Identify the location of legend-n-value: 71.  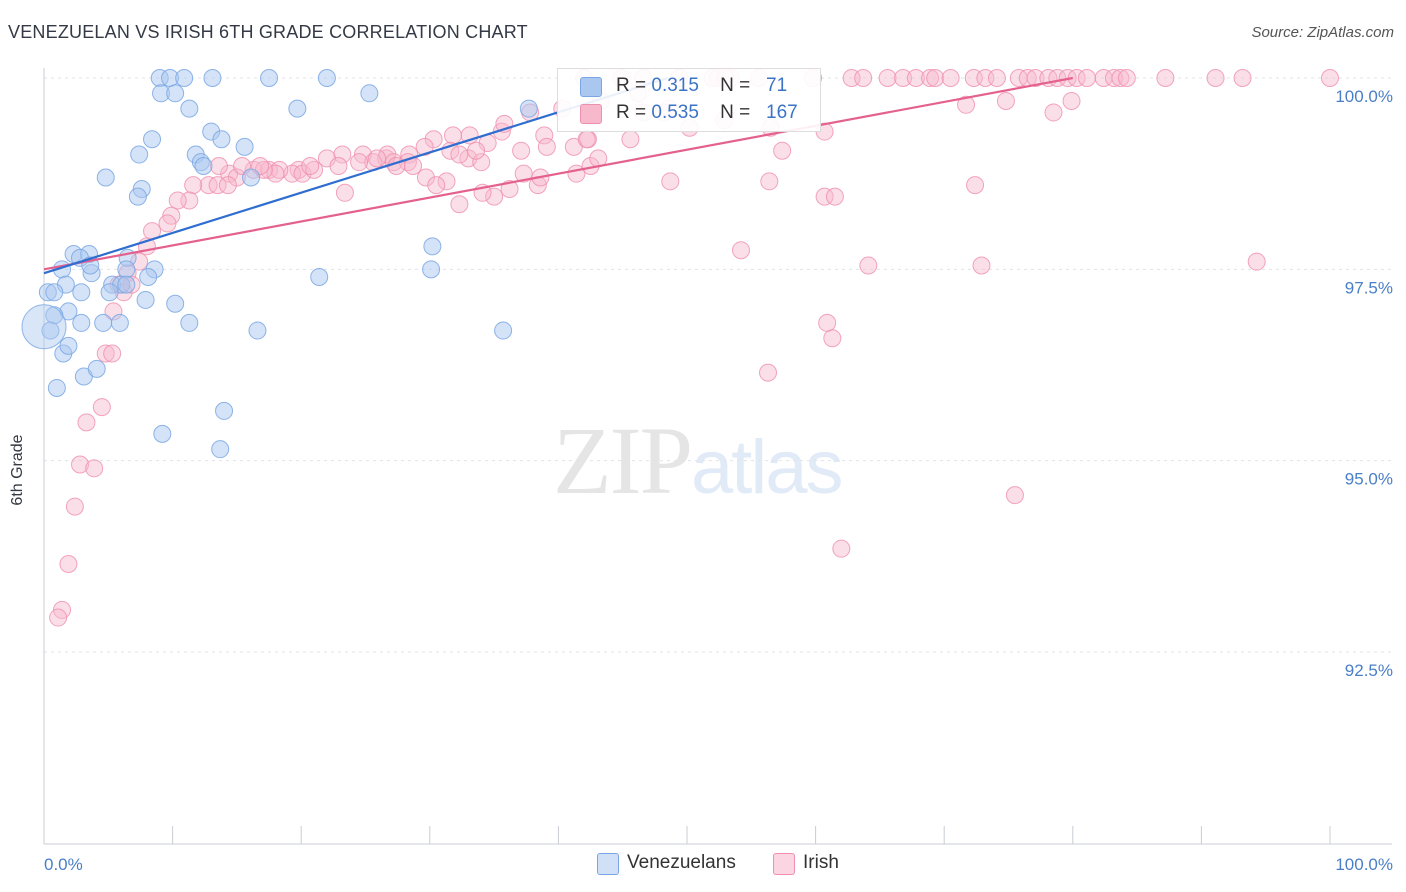
(777, 85).